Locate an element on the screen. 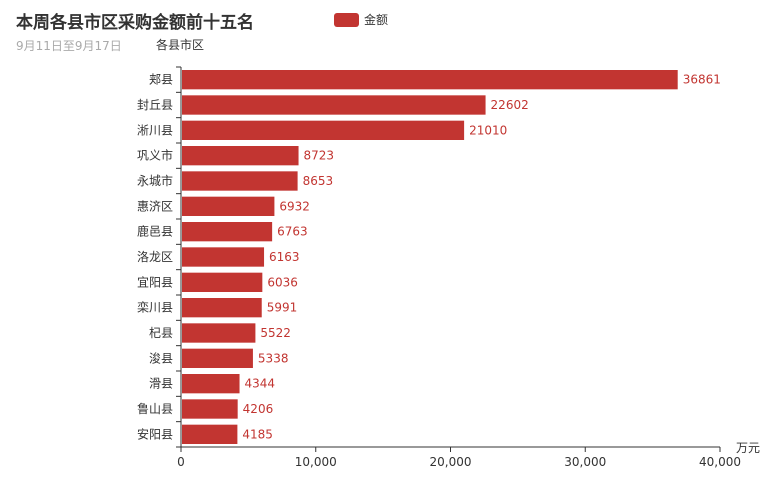 The width and height of the screenshot is (780, 478). legend-item: 金额 is located at coordinates (361, 19).